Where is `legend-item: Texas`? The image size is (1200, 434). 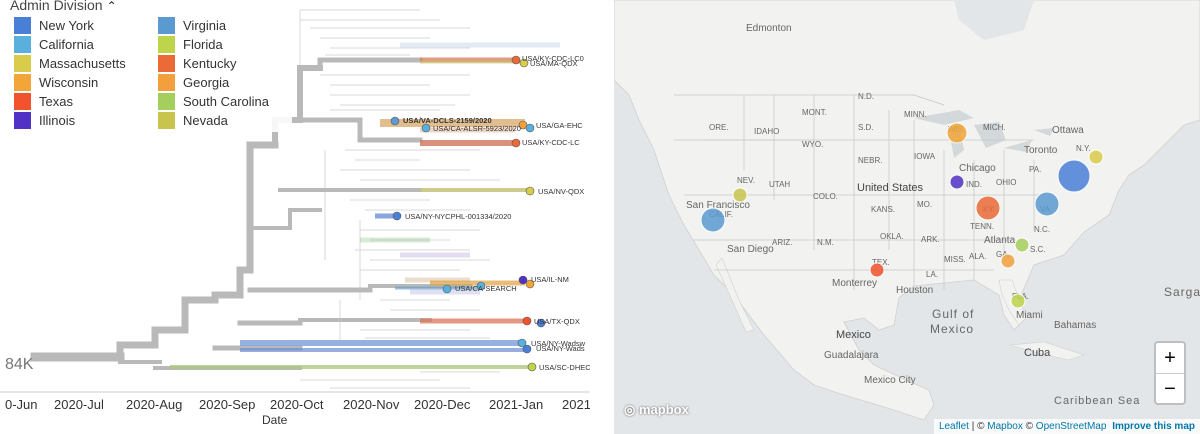
legend-item: Texas is located at coordinates (43, 101).